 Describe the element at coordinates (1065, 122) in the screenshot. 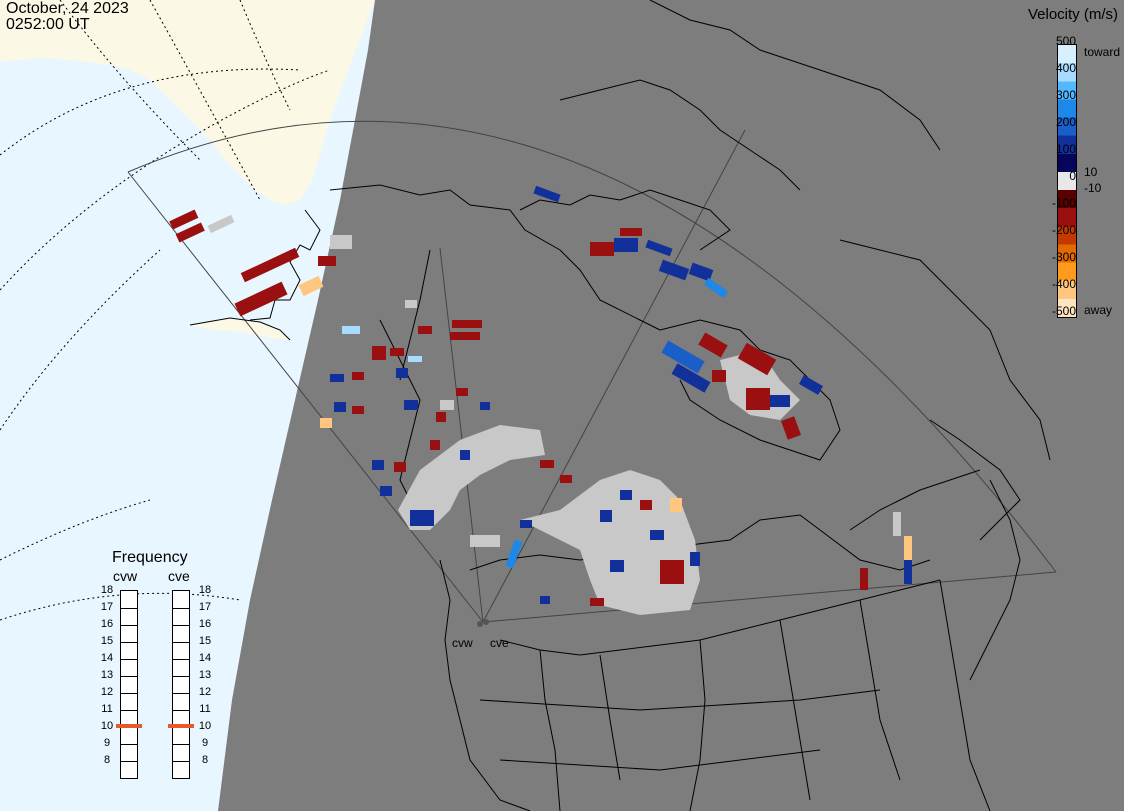

I see `colorbar-tick-label: 200` at that location.